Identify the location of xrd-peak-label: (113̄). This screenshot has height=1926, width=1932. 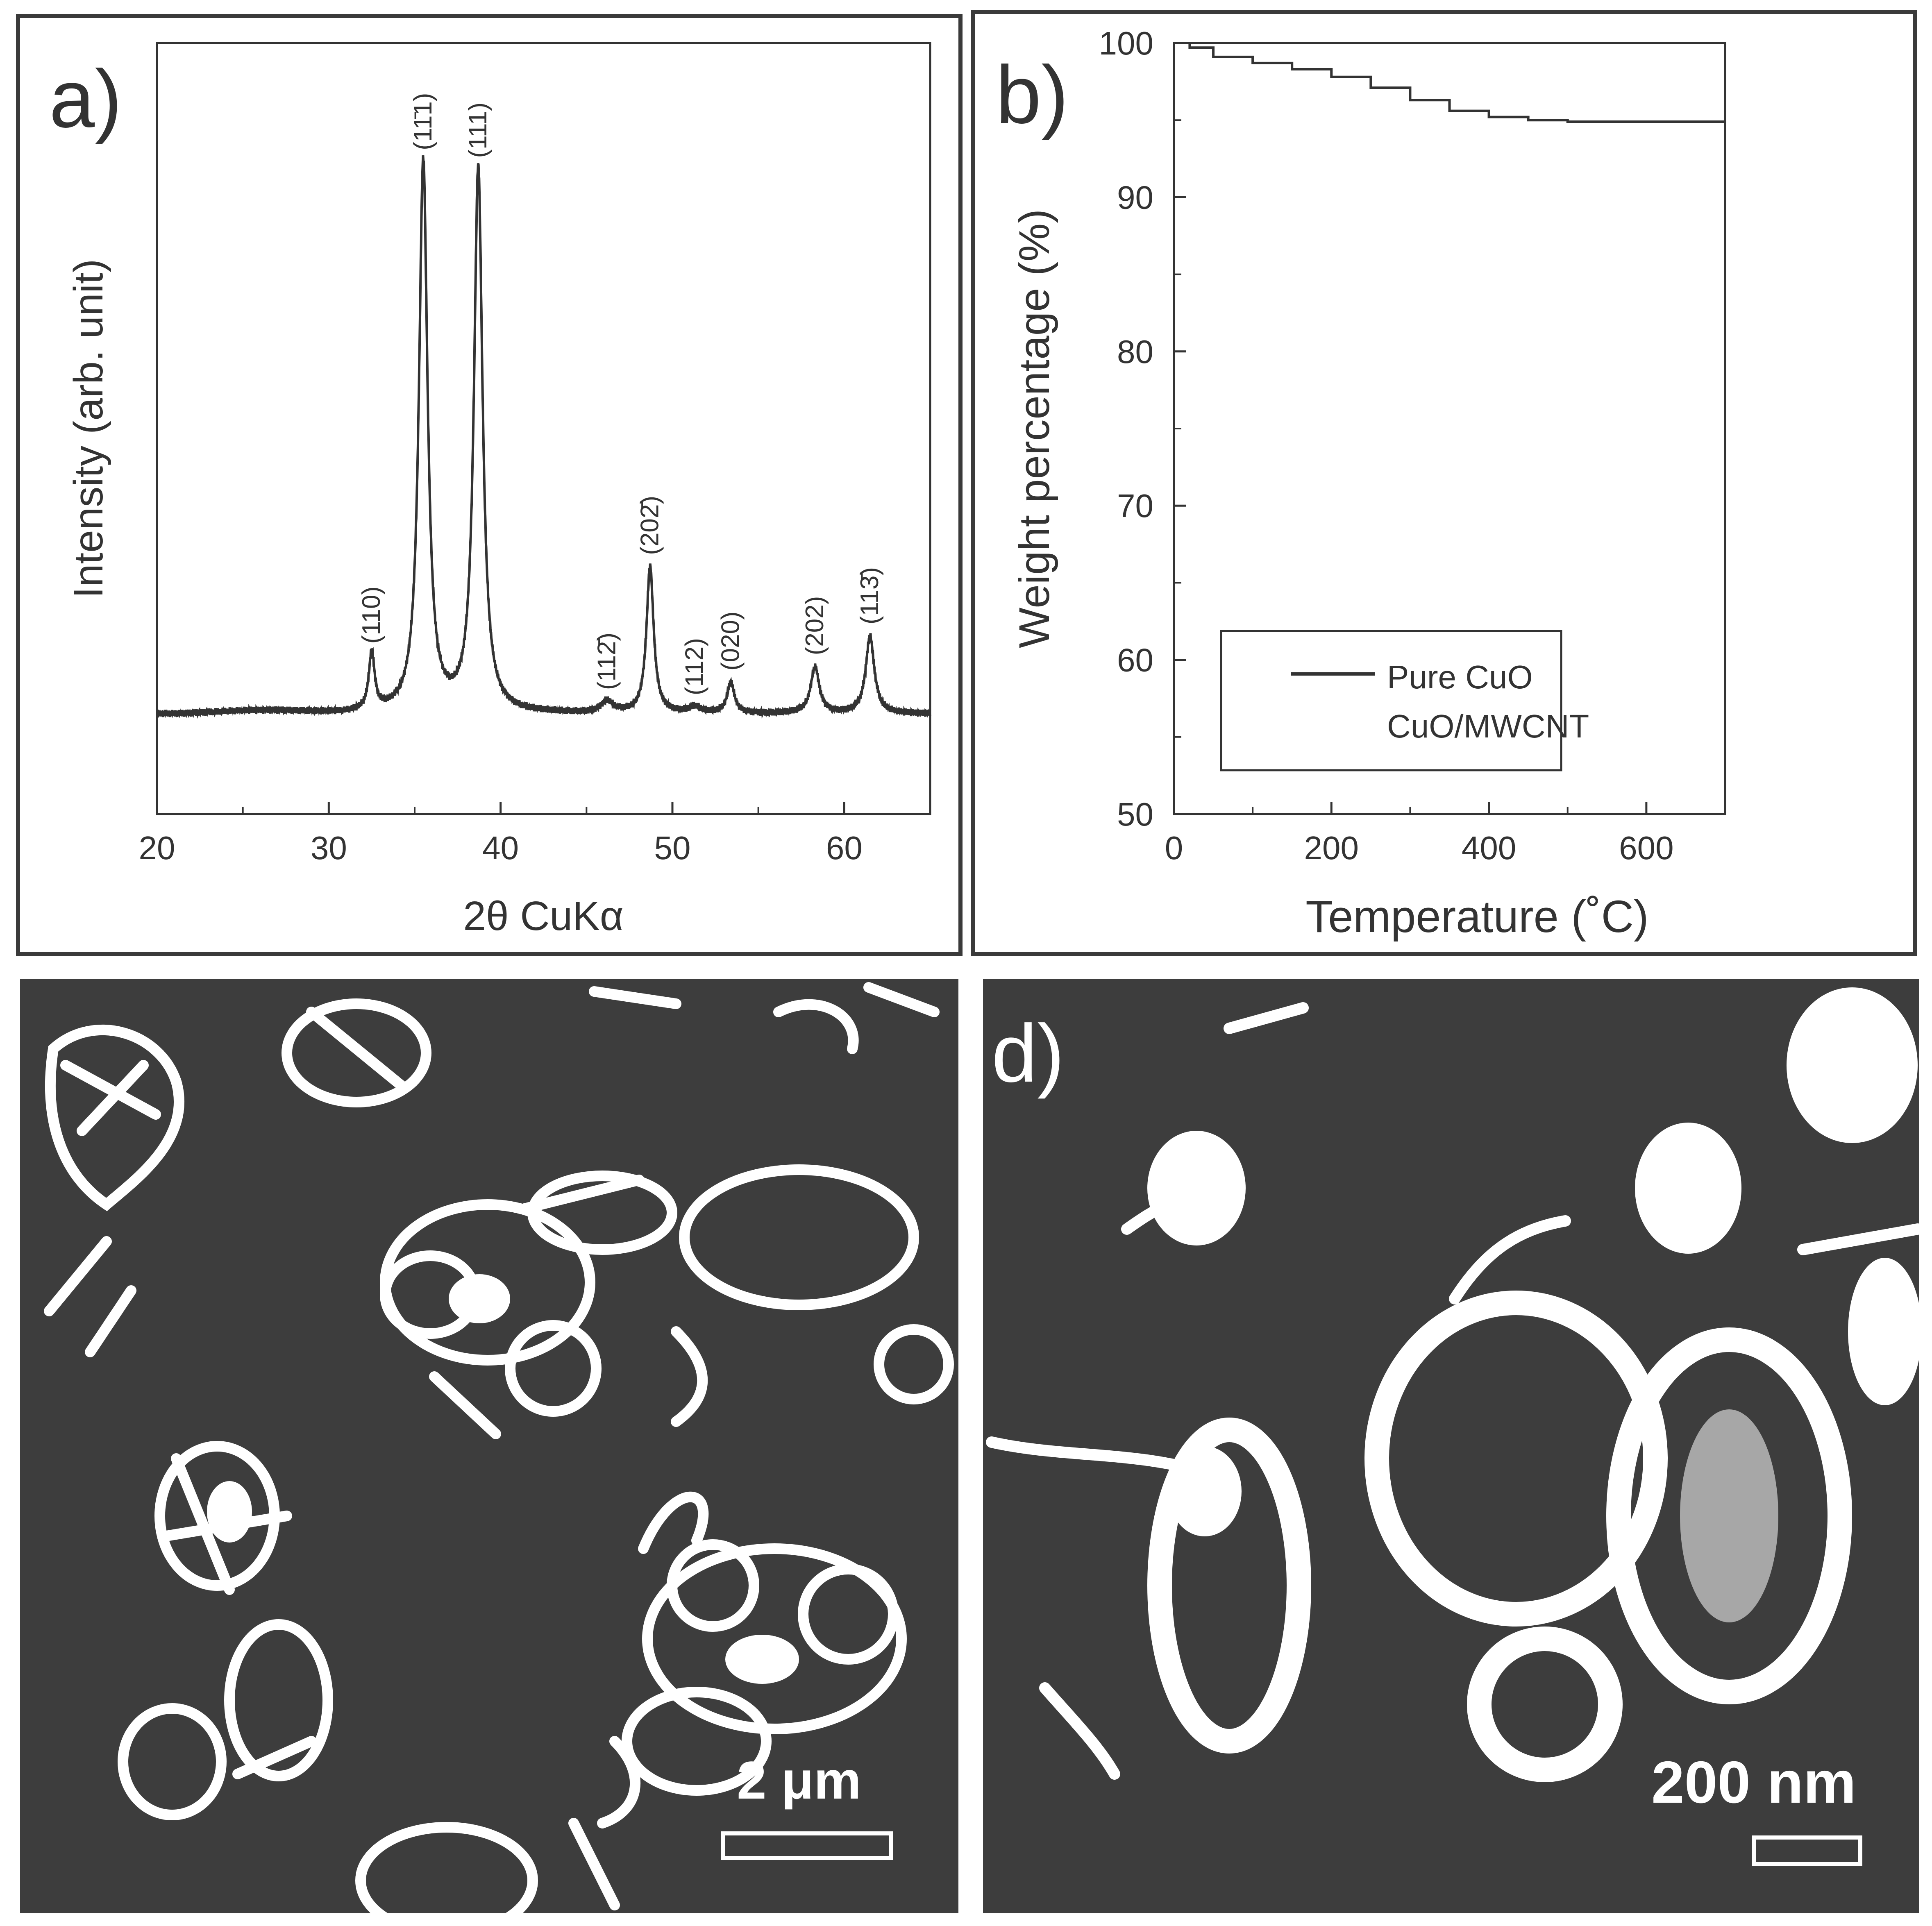
(870, 595).